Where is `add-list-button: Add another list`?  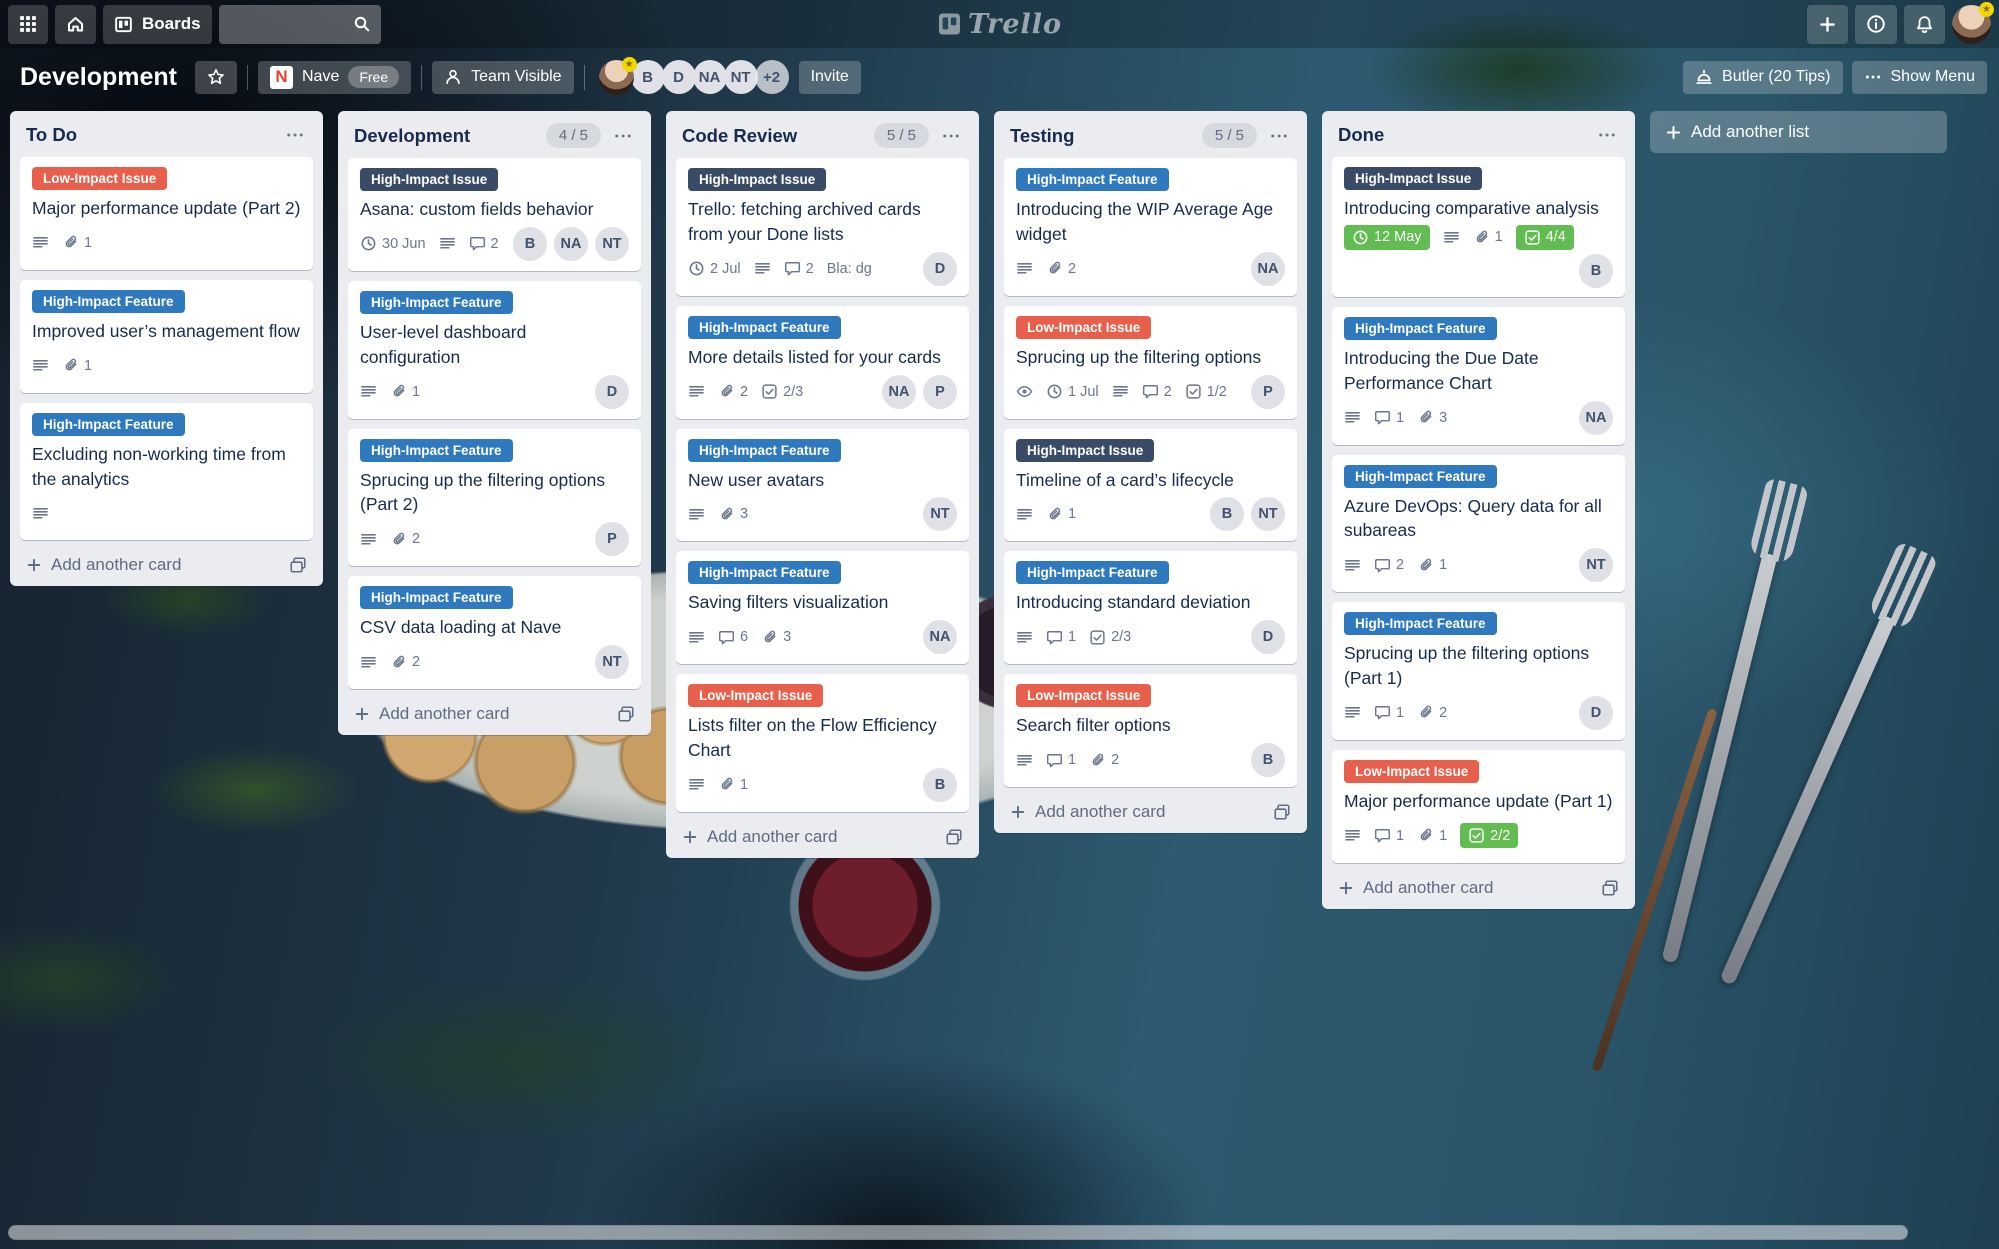
add-list-button: Add another list is located at coordinates (1798, 132).